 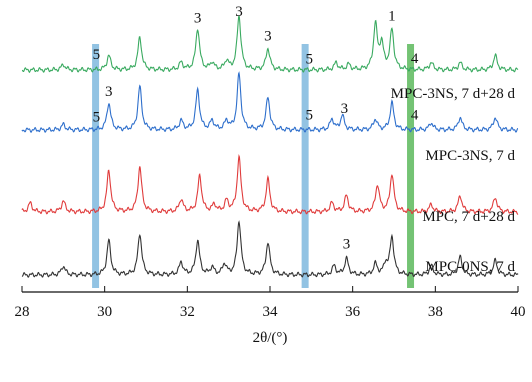 What do you see at coordinates (310, 60) in the screenshot?
I see `peak-label-5: 5` at bounding box center [310, 60].